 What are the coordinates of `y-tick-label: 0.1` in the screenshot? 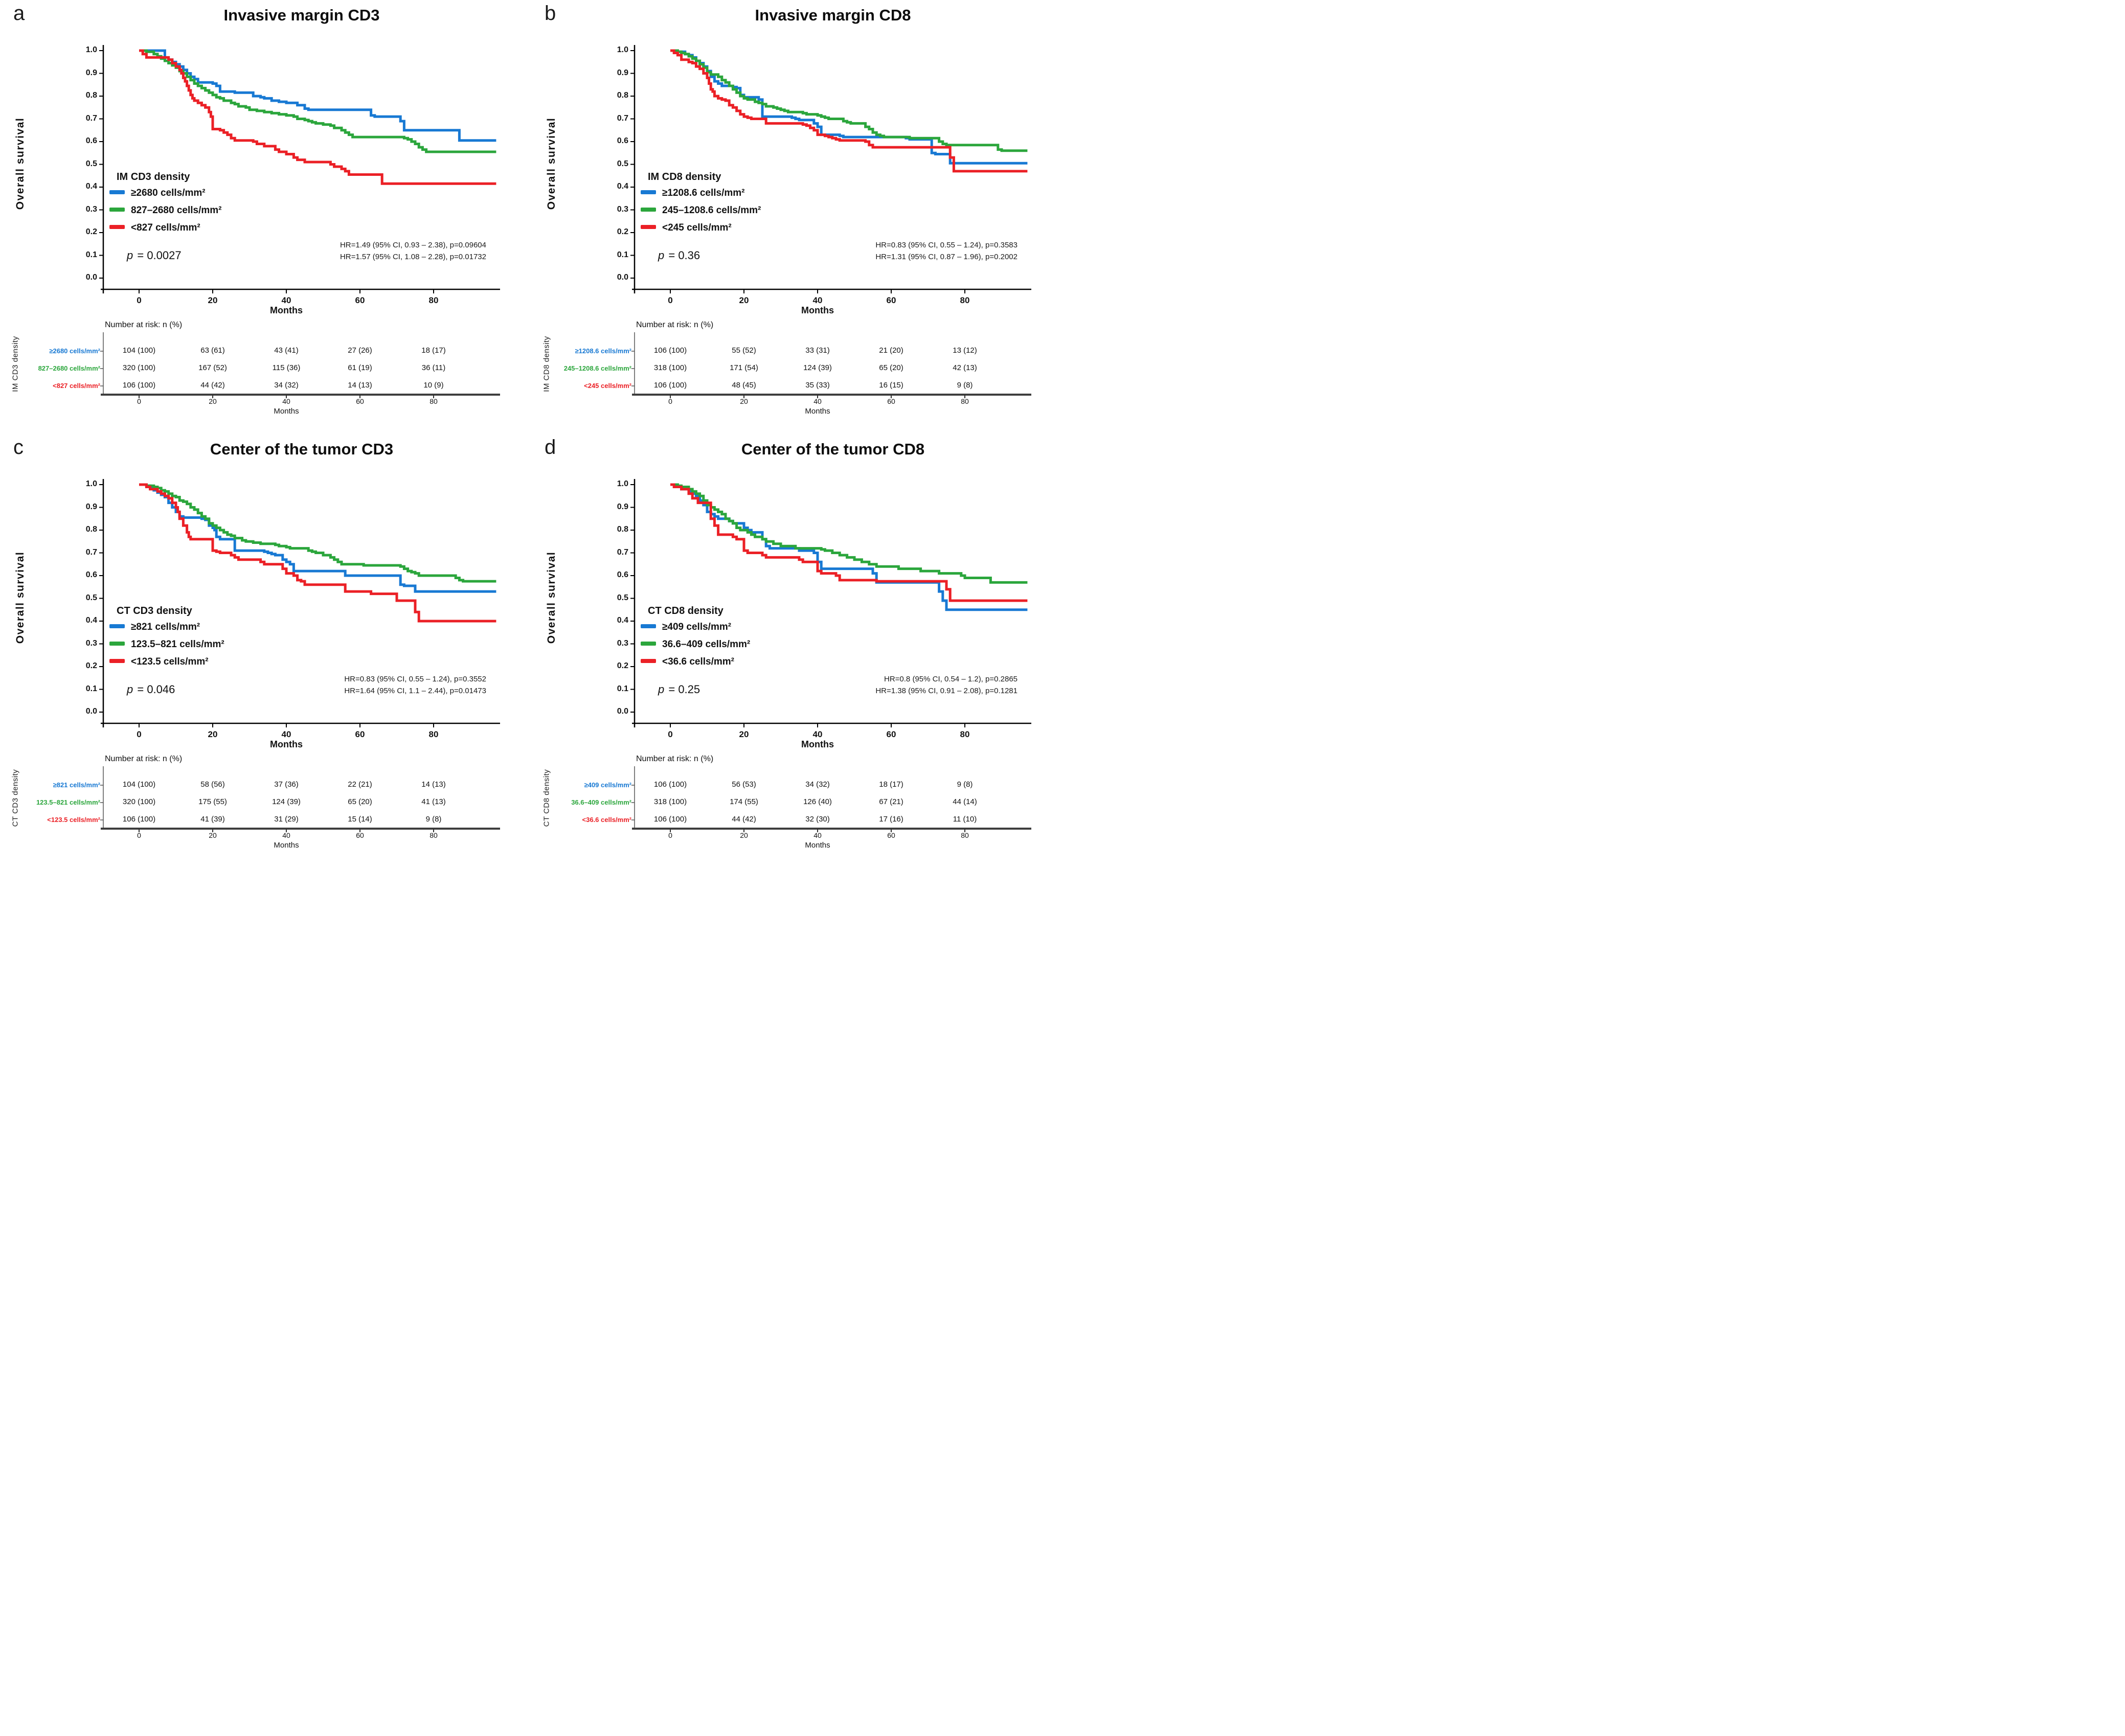 It's located at (91, 688).